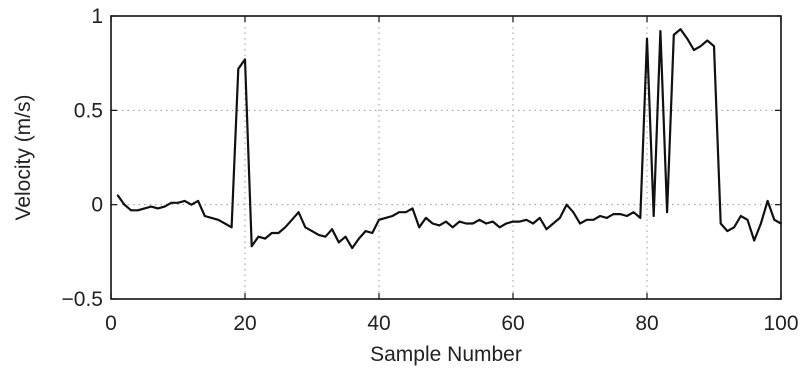 This screenshot has width=804, height=369. What do you see at coordinates (244, 323) in the screenshot?
I see `x-tick-label: 20` at bounding box center [244, 323].